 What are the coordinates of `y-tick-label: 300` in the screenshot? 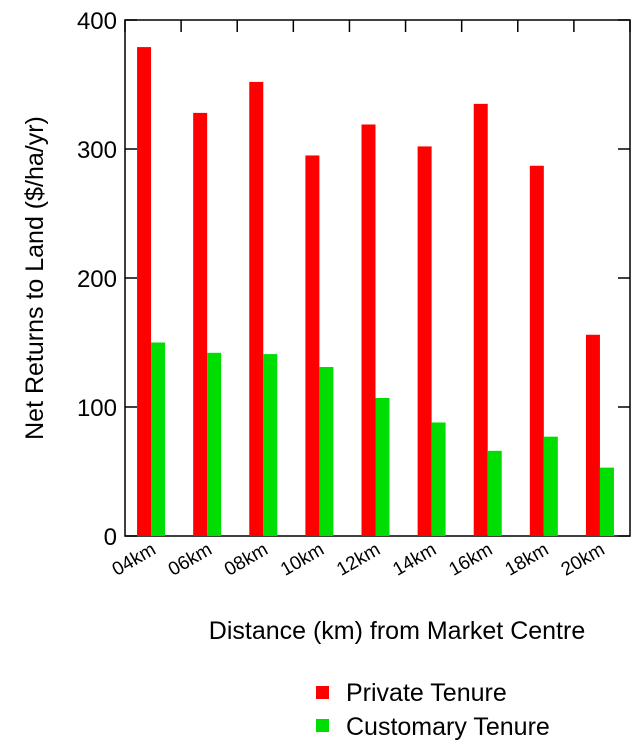 It's located at (97, 150).